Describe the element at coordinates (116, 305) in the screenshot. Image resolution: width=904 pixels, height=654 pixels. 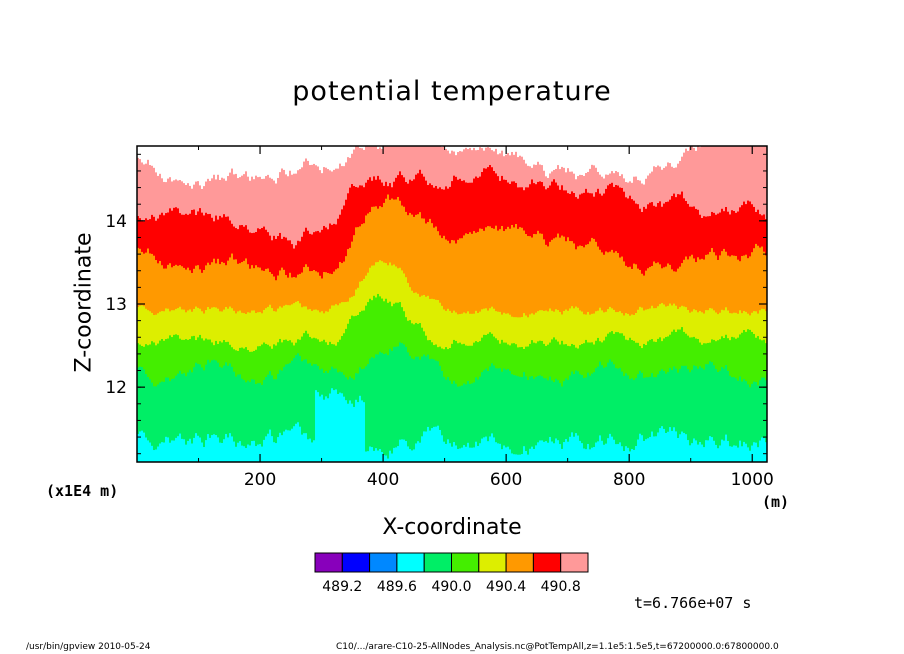
I see `y-tick-label: 13` at that location.